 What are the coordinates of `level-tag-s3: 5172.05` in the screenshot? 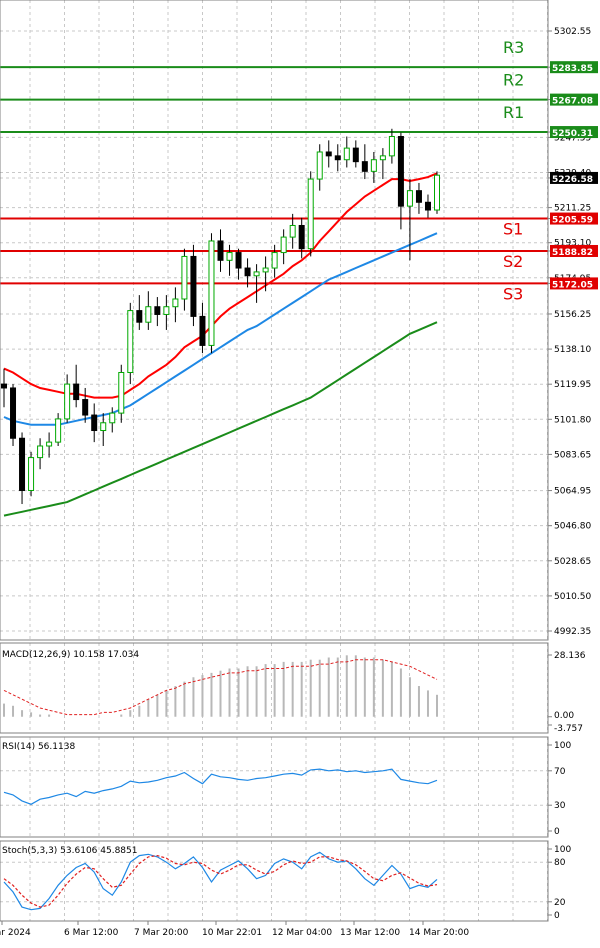 It's located at (572, 285).